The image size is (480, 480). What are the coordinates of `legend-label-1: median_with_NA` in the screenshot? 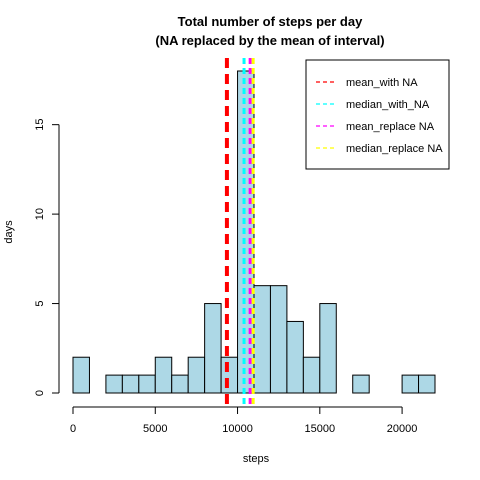 It's located at (388, 105).